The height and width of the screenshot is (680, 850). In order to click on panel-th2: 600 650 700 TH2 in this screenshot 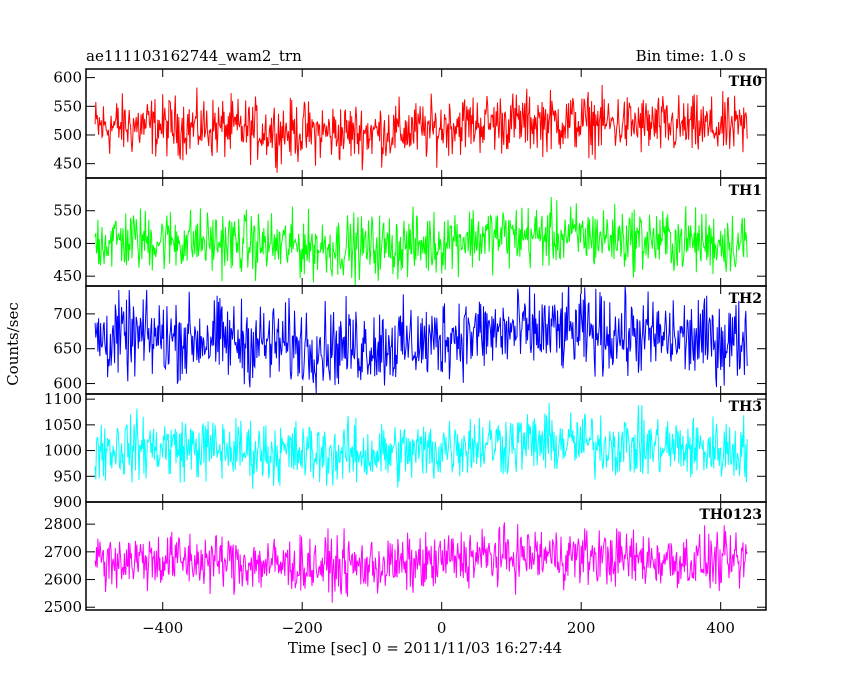, I will do `click(410, 340)`.